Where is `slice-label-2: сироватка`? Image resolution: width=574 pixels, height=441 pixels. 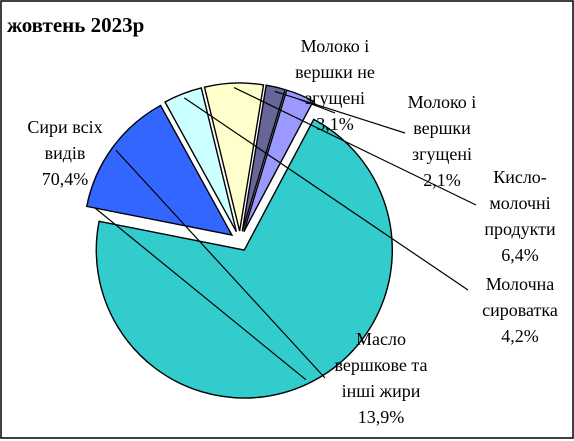
slice-label-2: сироватка is located at coordinates (520, 310).